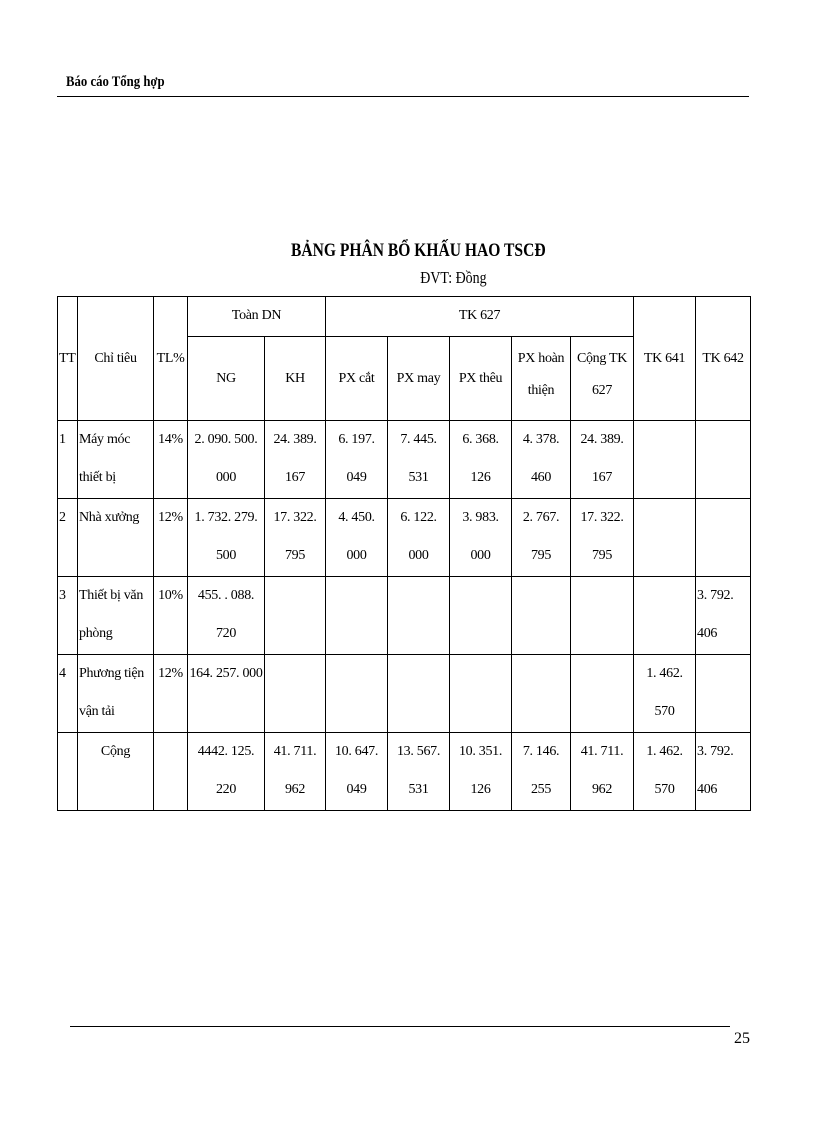  I want to click on cell-ng: 4442. 125. 220, so click(226, 771).